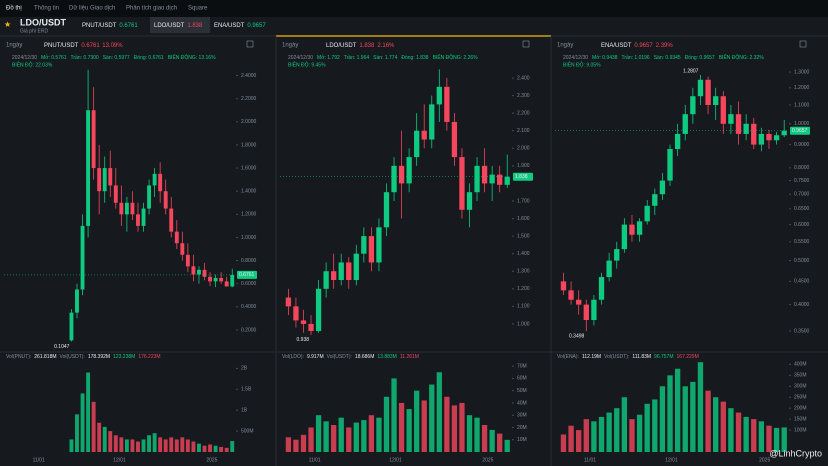 The image size is (828, 466). What do you see at coordinates (198, 9) in the screenshot?
I see `nav-item: Square` at bounding box center [198, 9].